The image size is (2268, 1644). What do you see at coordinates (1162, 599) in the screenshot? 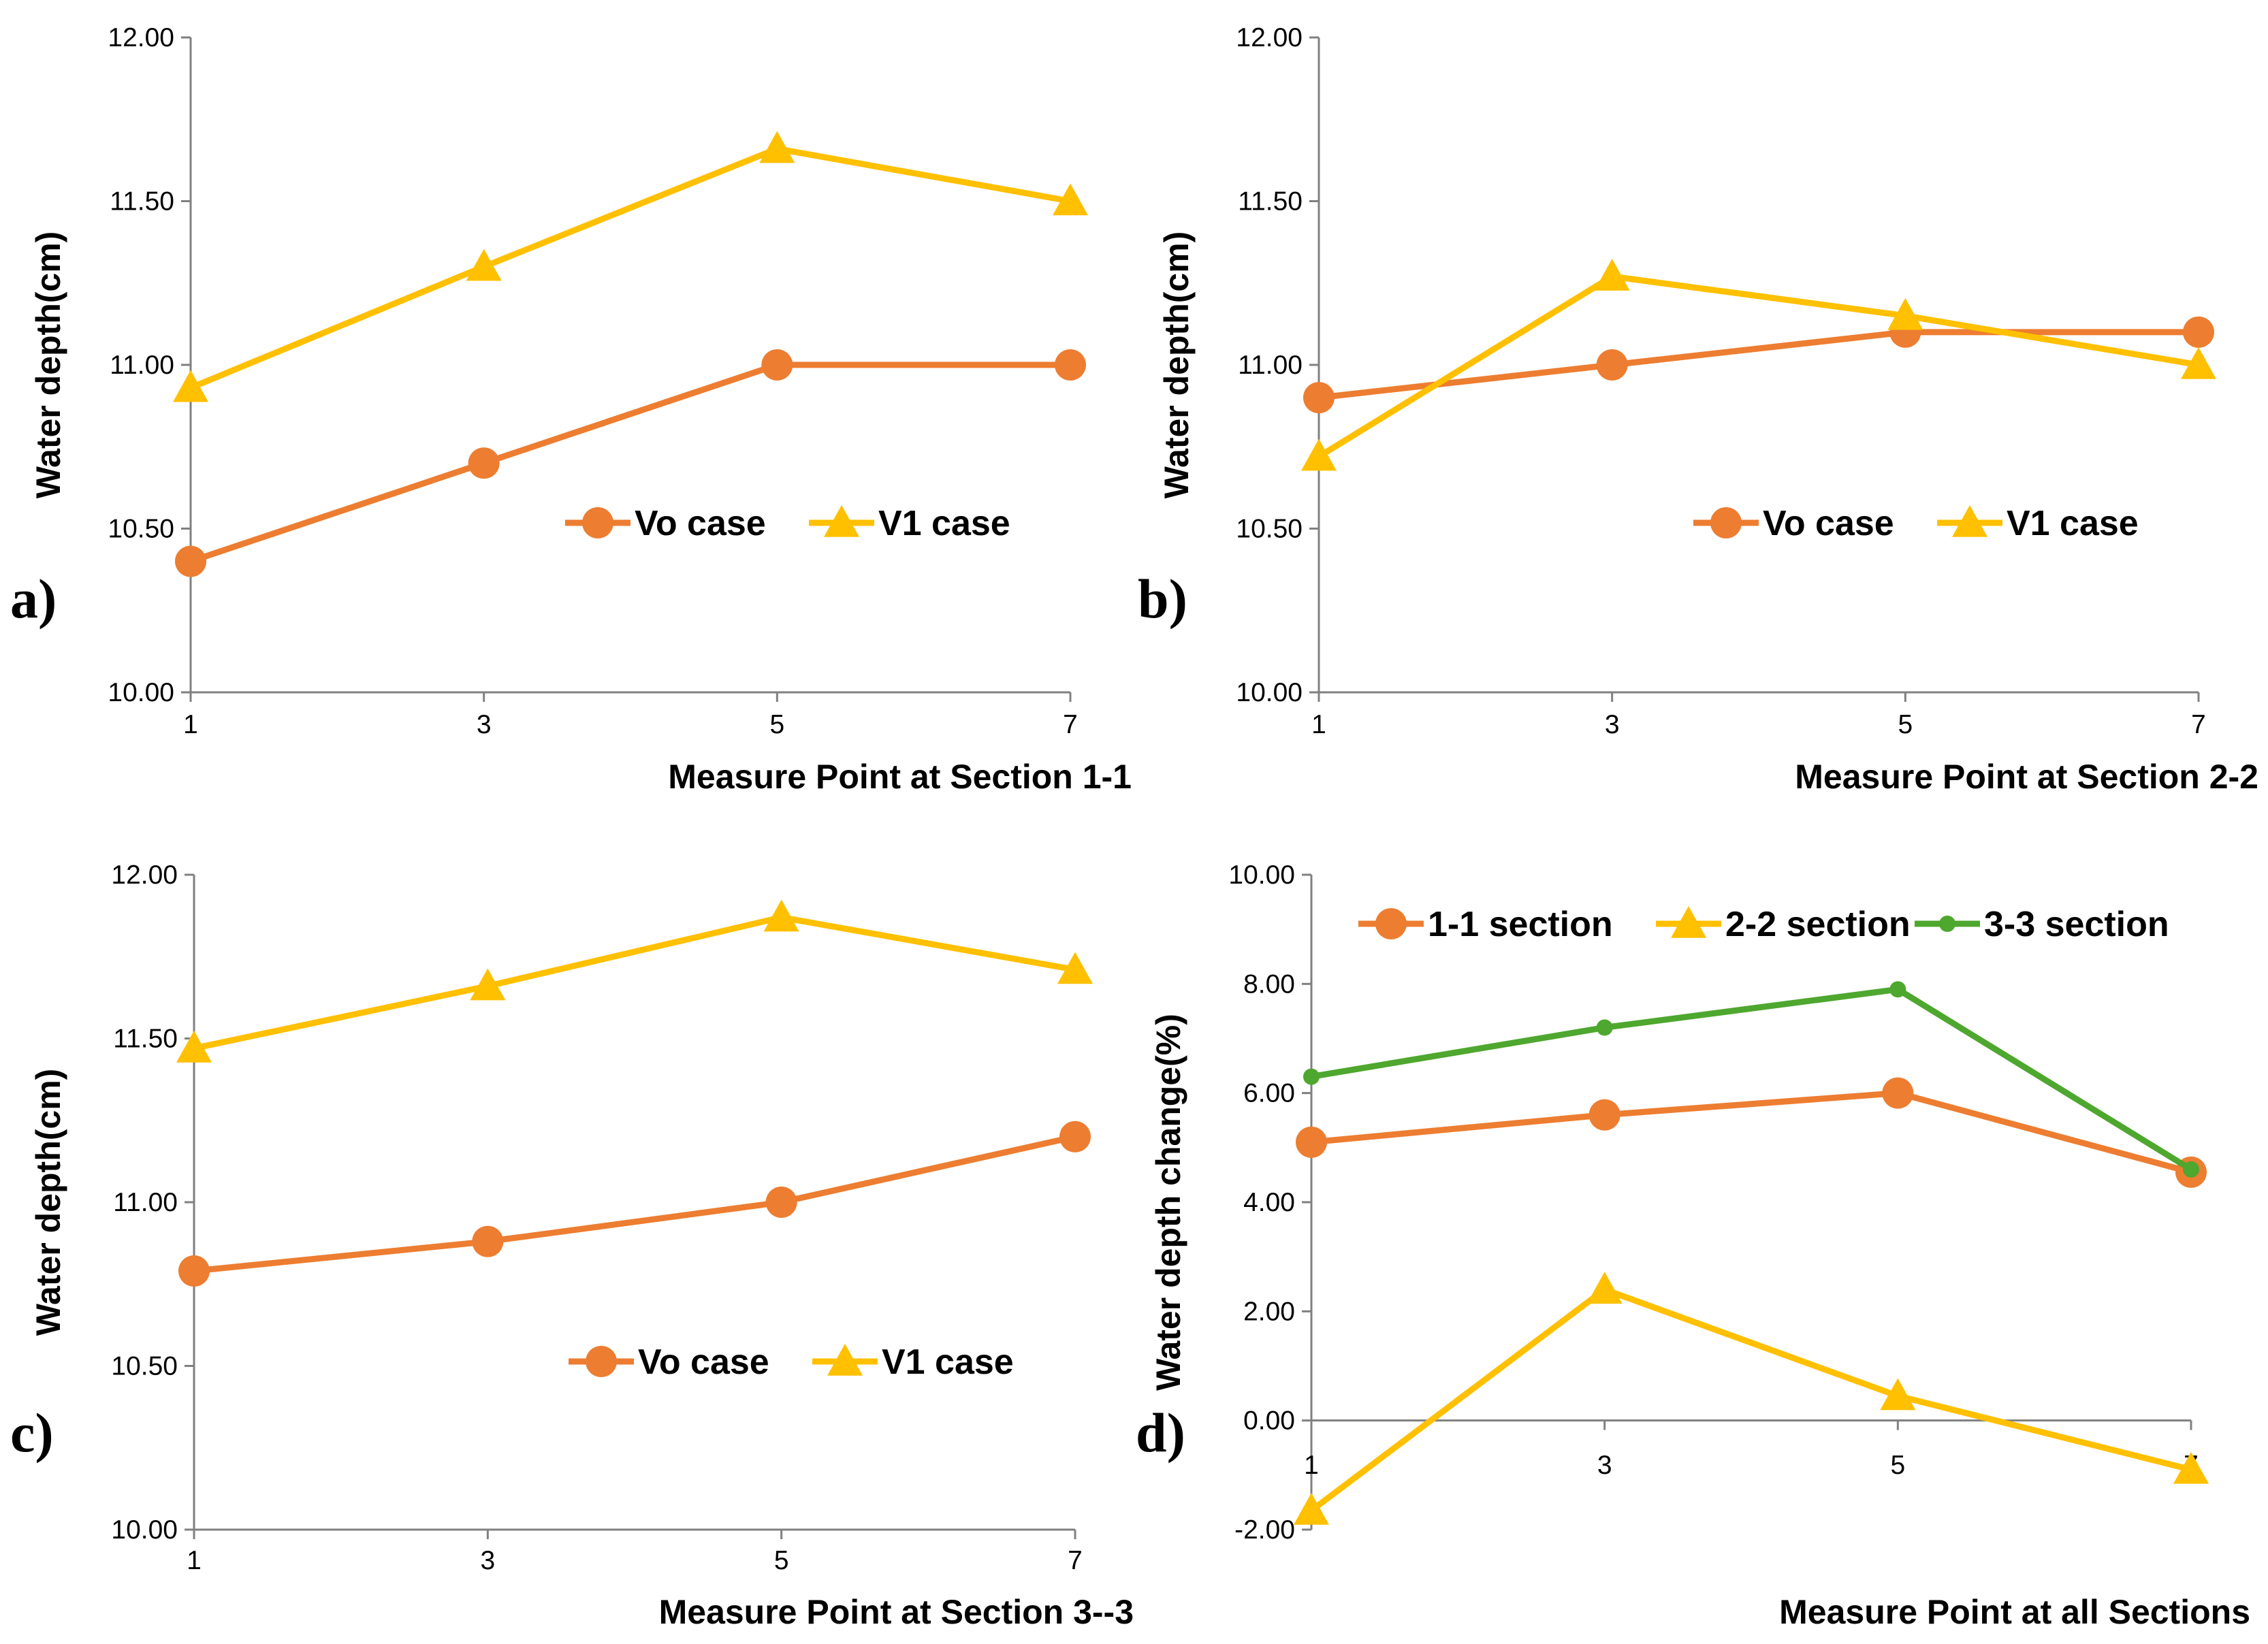
I see `panel-label: b)` at bounding box center [1162, 599].